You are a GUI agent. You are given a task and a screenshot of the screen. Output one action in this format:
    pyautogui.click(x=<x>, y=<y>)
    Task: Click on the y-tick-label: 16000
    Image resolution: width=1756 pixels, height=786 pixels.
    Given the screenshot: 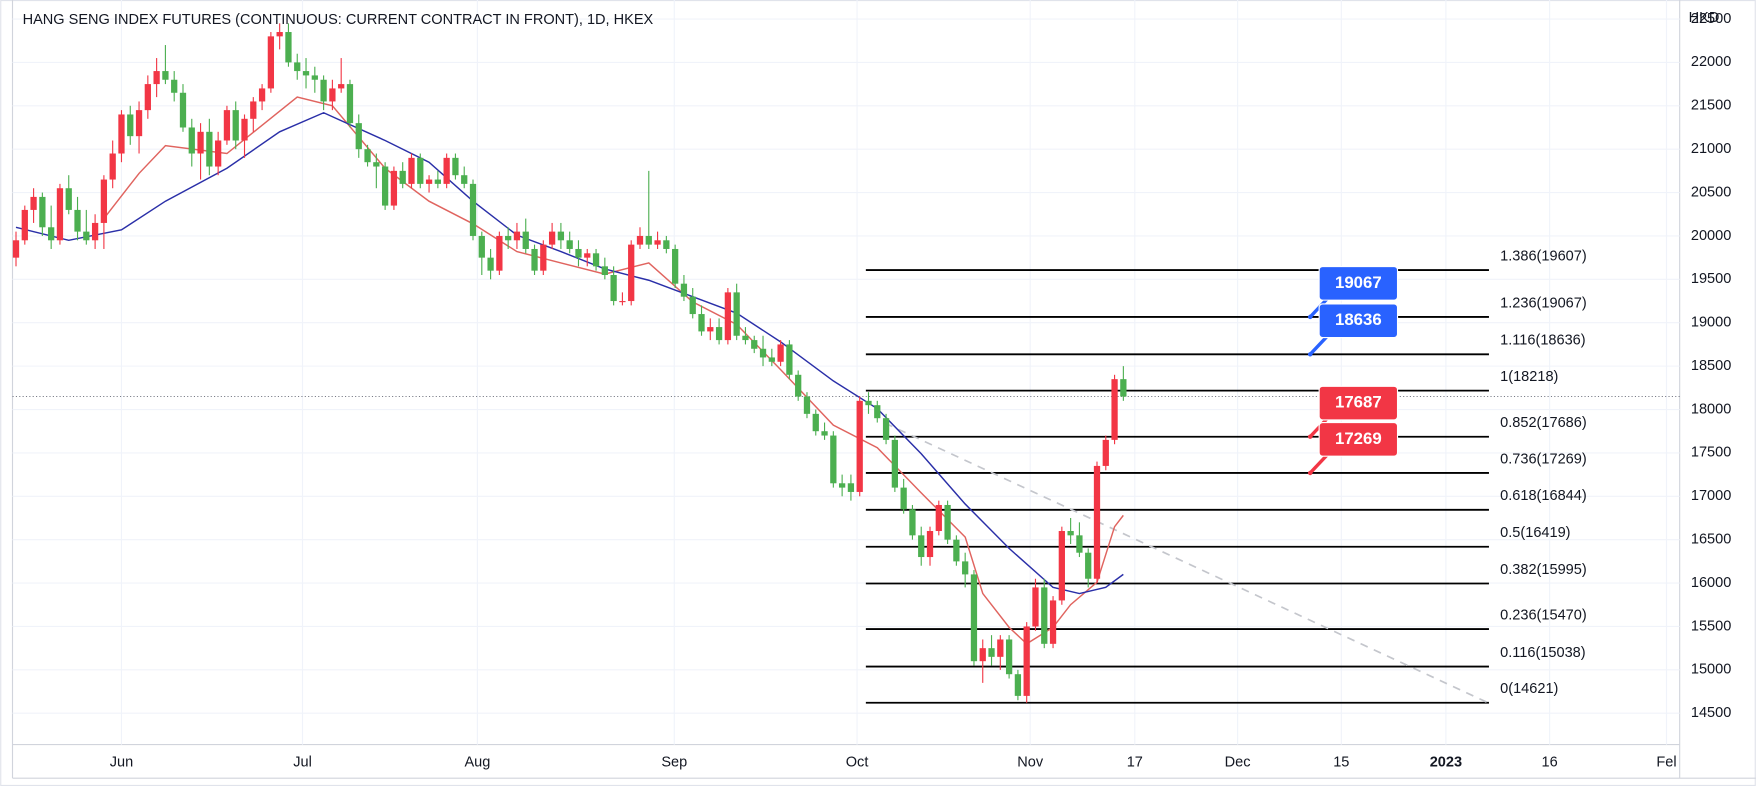 What is the action you would take?
    pyautogui.click(x=1711, y=583)
    